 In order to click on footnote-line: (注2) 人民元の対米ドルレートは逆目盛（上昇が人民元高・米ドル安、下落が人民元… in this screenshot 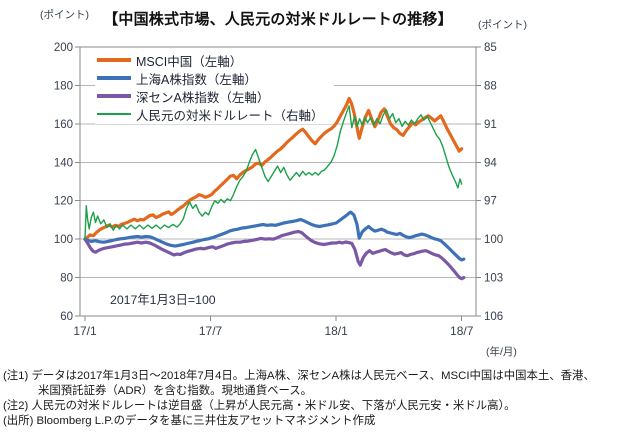, I will do `click(259, 406)`.